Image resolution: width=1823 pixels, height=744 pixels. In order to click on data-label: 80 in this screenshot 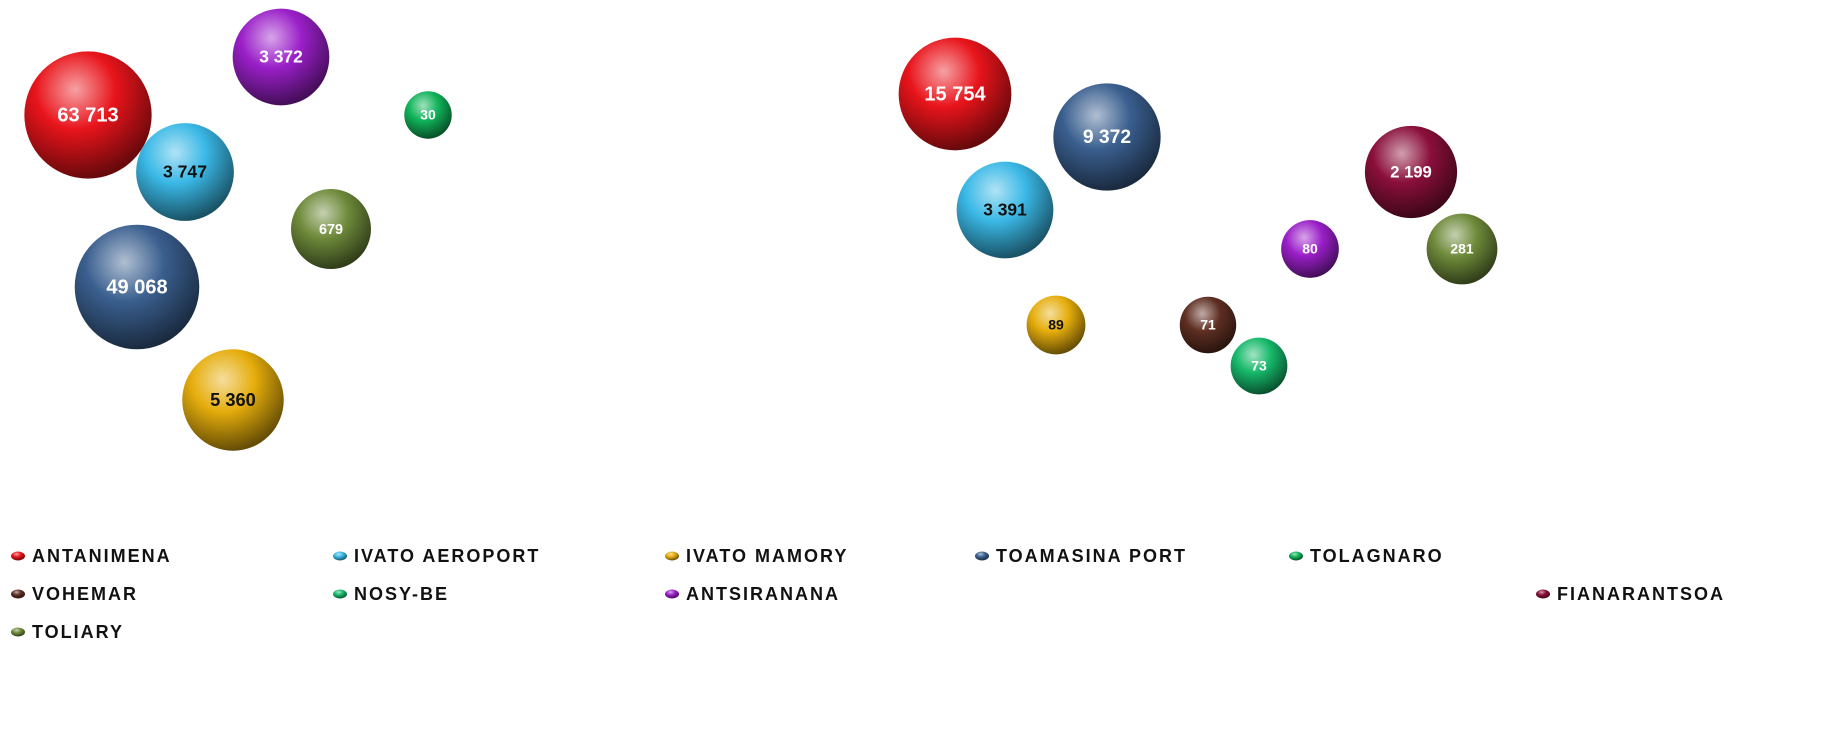, I will do `click(1310, 249)`.